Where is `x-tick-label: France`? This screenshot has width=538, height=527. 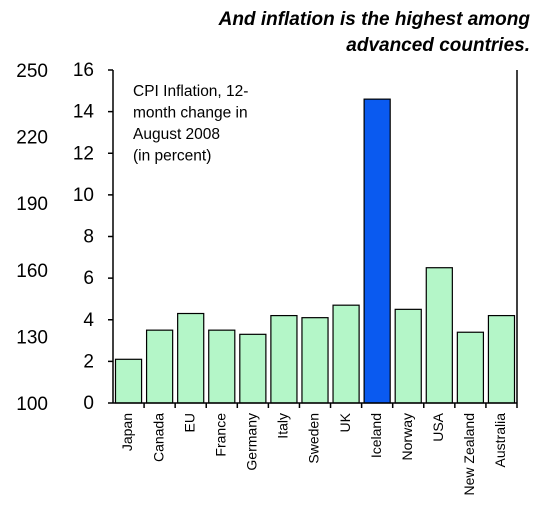 x-tick-label: France is located at coordinates (220, 435).